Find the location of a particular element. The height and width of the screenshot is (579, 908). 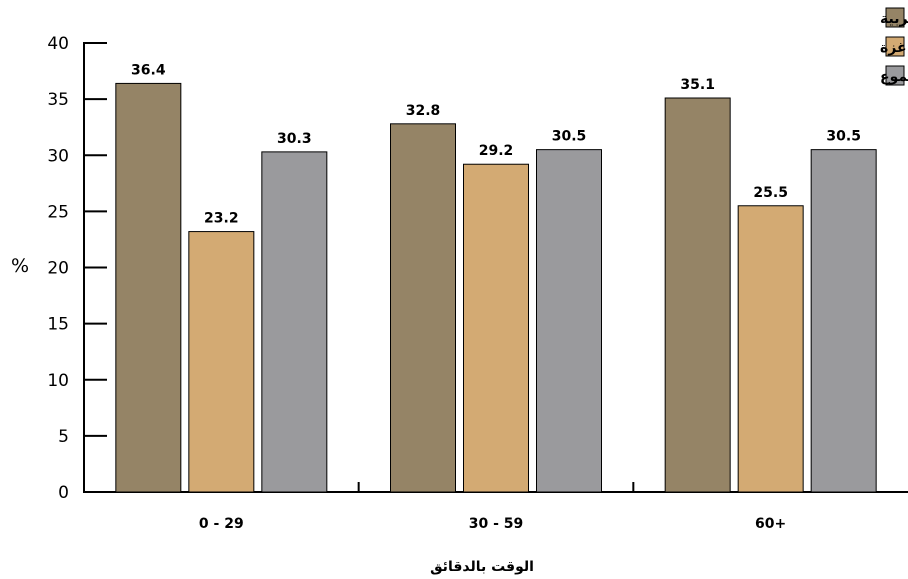

y-tick-label: 40 is located at coordinates (58, 44).